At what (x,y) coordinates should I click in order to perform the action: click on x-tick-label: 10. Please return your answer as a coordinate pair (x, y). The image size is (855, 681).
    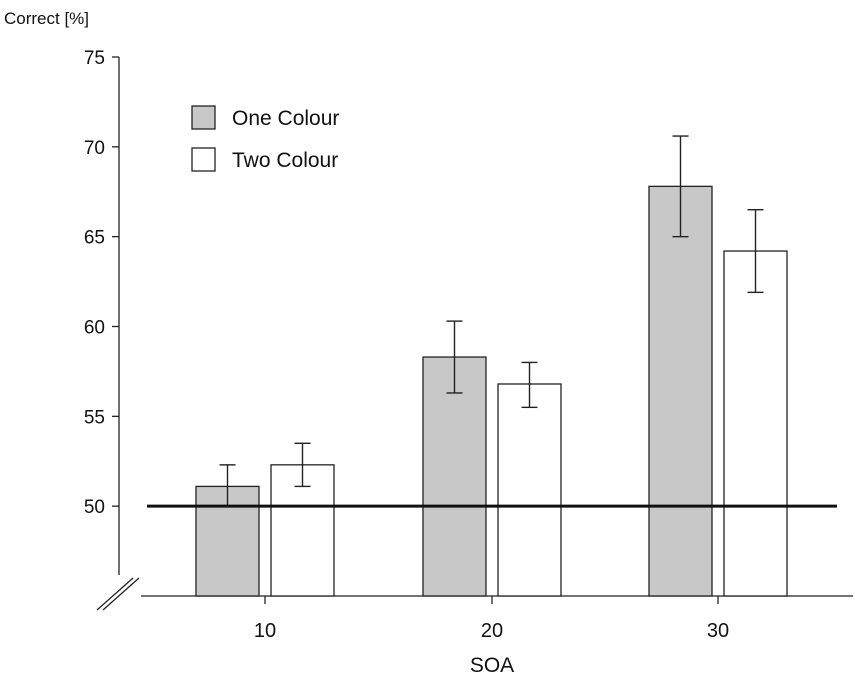
    Looking at the image, I should click on (265, 631).